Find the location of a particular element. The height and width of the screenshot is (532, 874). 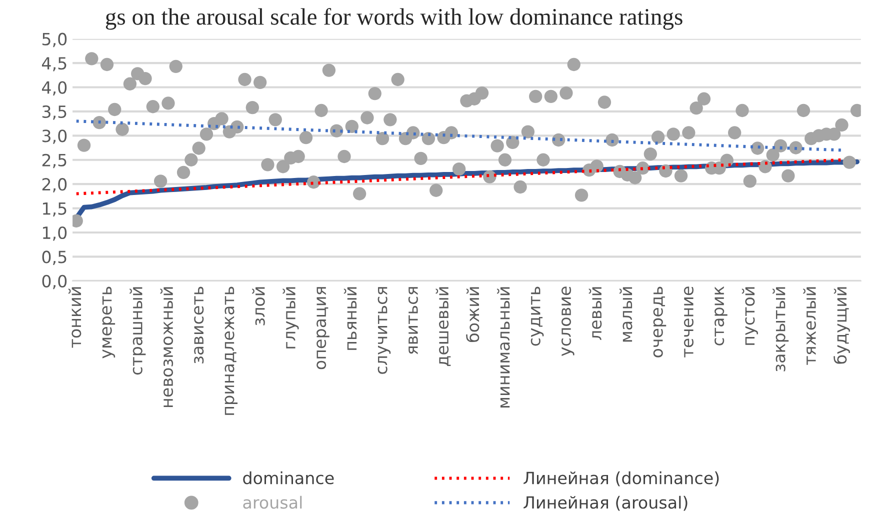

x-tick-label: малый is located at coordinates (625, 314).